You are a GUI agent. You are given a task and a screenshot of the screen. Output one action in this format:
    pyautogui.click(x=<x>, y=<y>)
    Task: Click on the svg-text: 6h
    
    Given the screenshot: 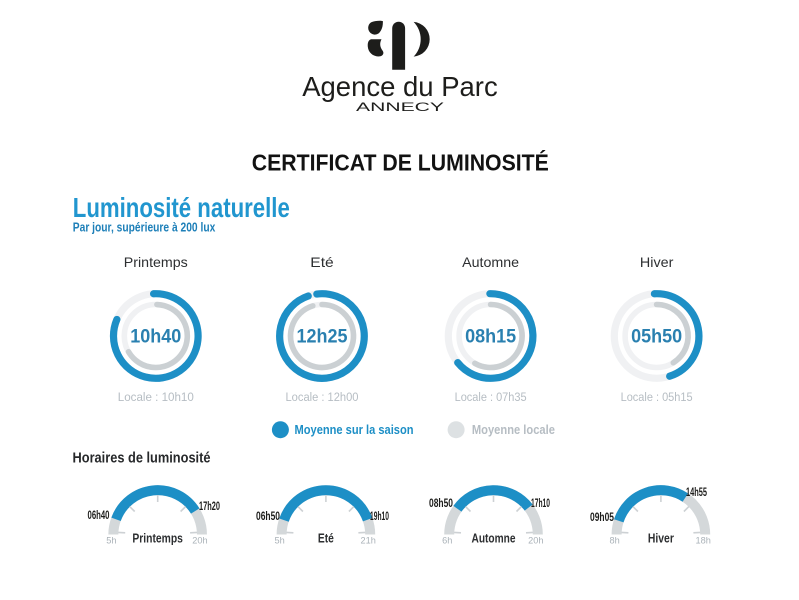 What is the action you would take?
    pyautogui.click(x=447, y=541)
    